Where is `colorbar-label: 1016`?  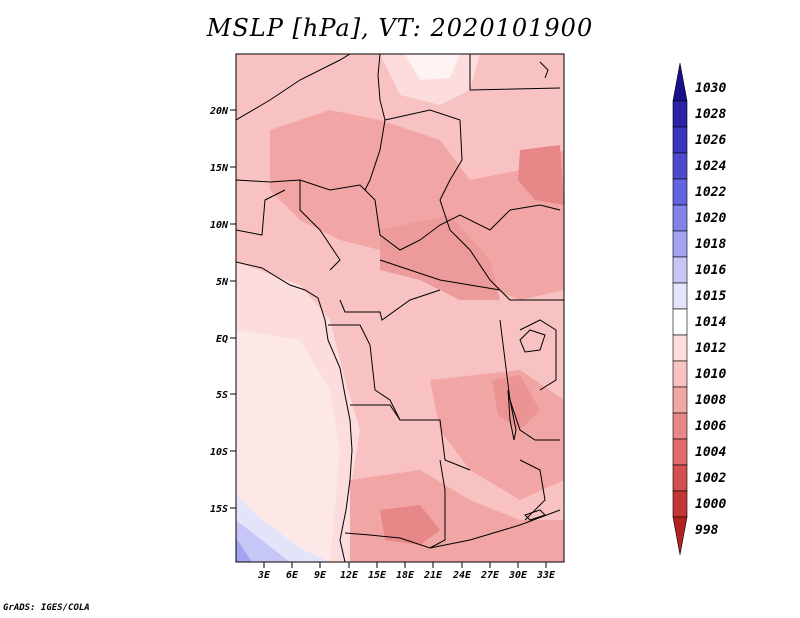
colorbar-label: 1016 is located at coordinates (710, 270).